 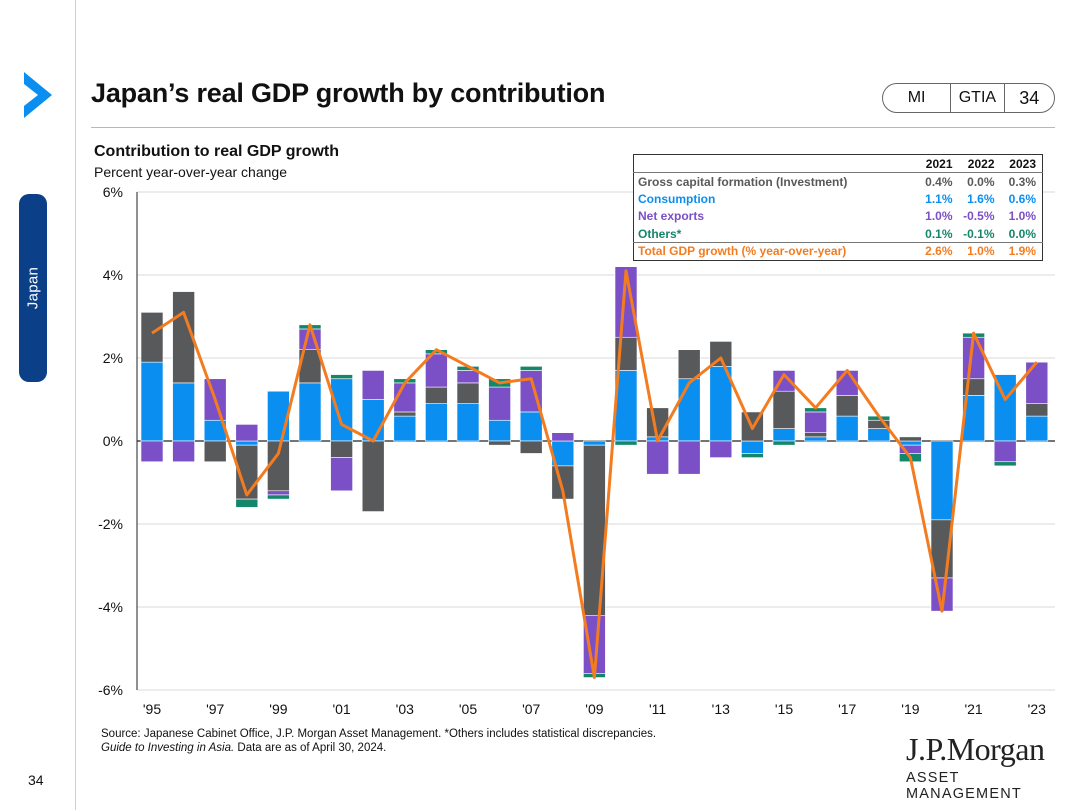 I want to click on title-divider, so click(x=573, y=127).